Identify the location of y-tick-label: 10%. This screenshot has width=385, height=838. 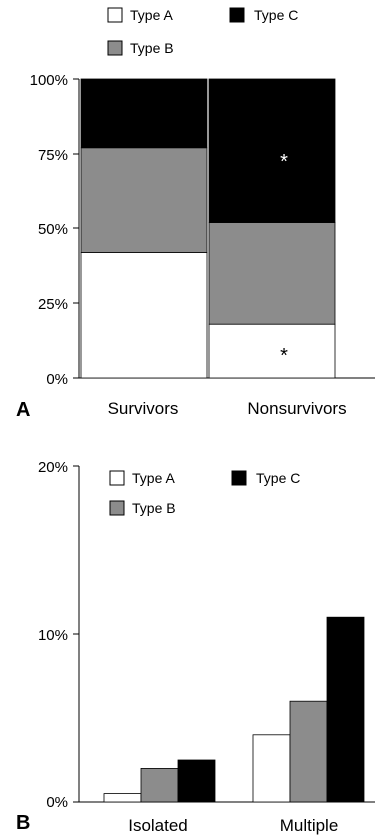
(53, 635).